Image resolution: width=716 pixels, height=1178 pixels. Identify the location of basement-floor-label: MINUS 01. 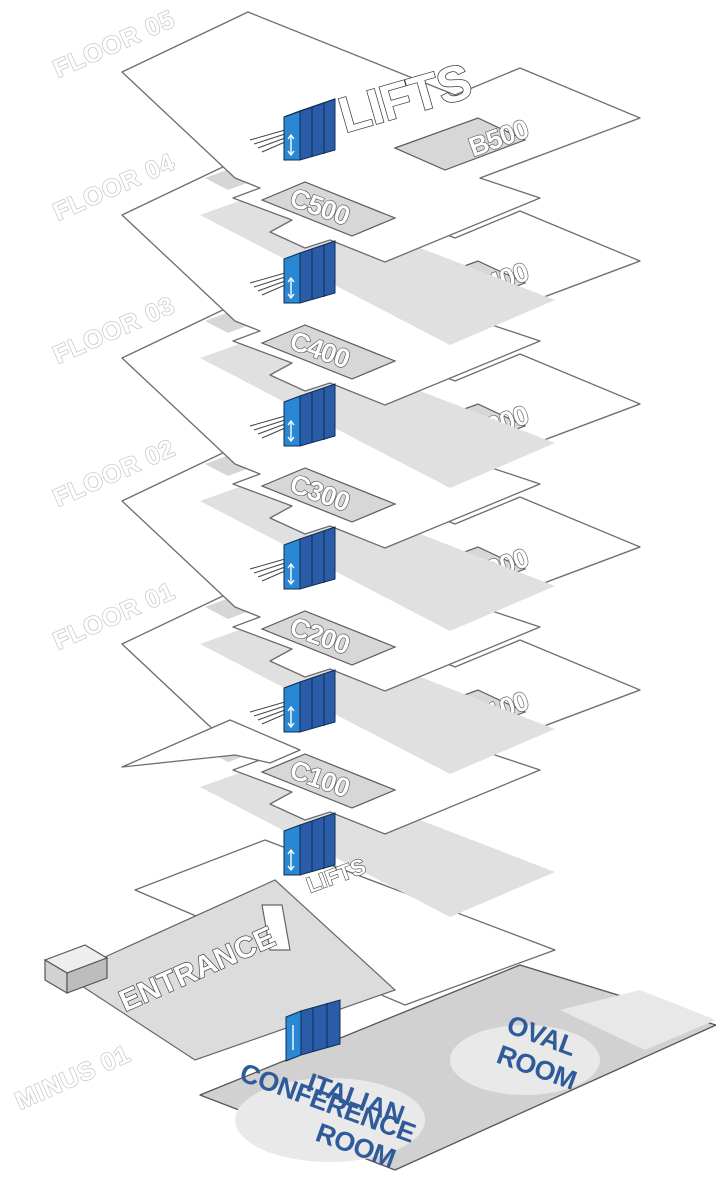
(73, 1078).